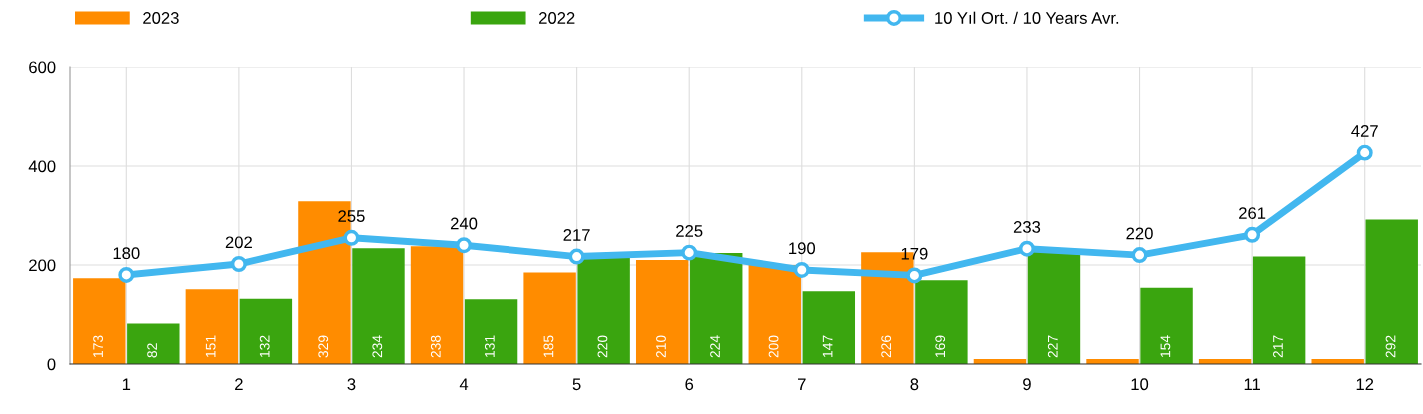 This screenshot has height=414, width=1423. What do you see at coordinates (827, 346) in the screenshot?
I see `data-label: 147` at bounding box center [827, 346].